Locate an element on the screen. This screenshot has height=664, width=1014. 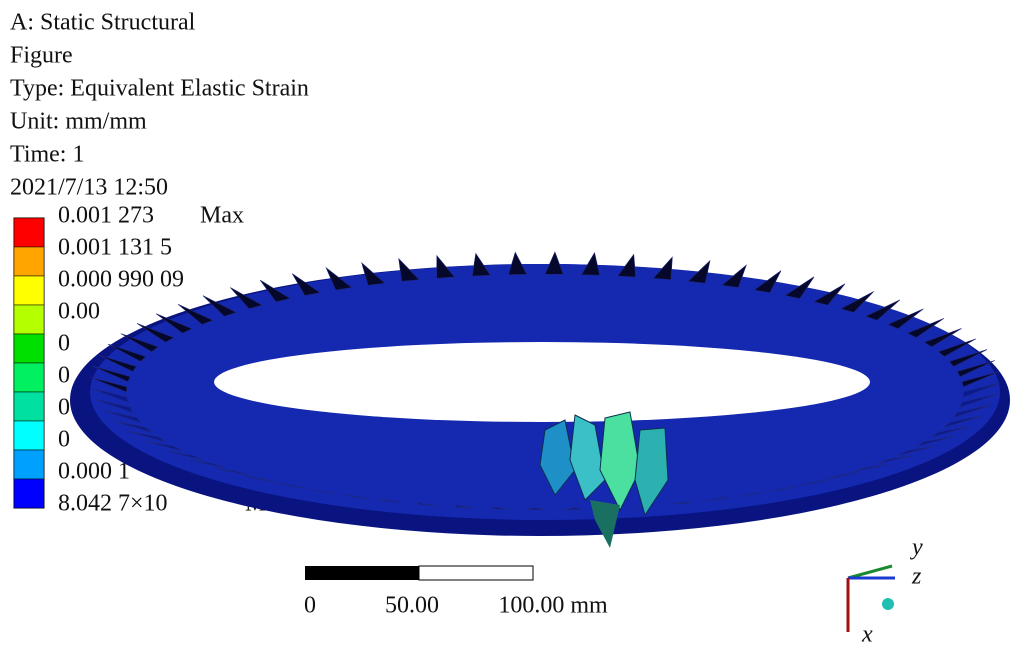
scale-label: 100.00 mm is located at coordinates (553, 606).